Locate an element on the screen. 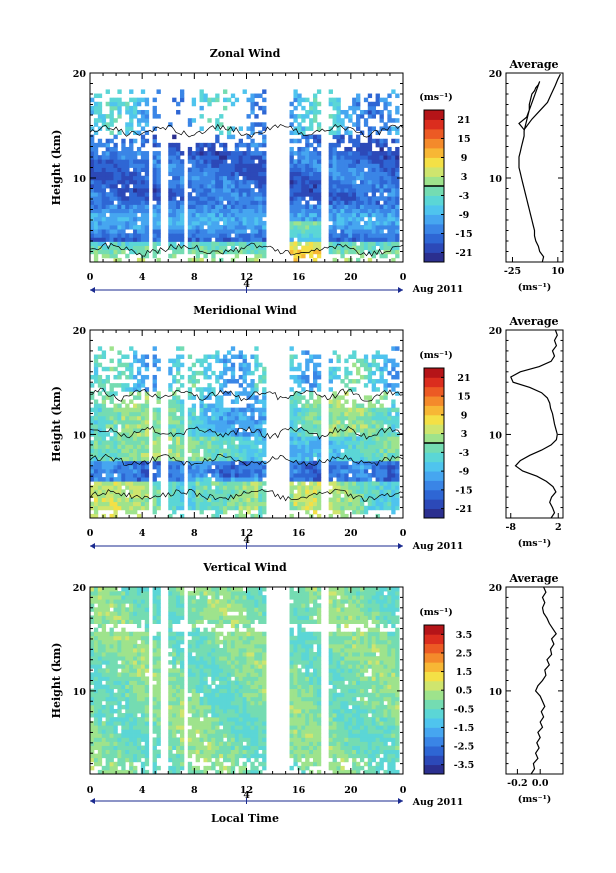 The image size is (616, 873). y-axis-label: Height (km) is located at coordinates (56, 424).